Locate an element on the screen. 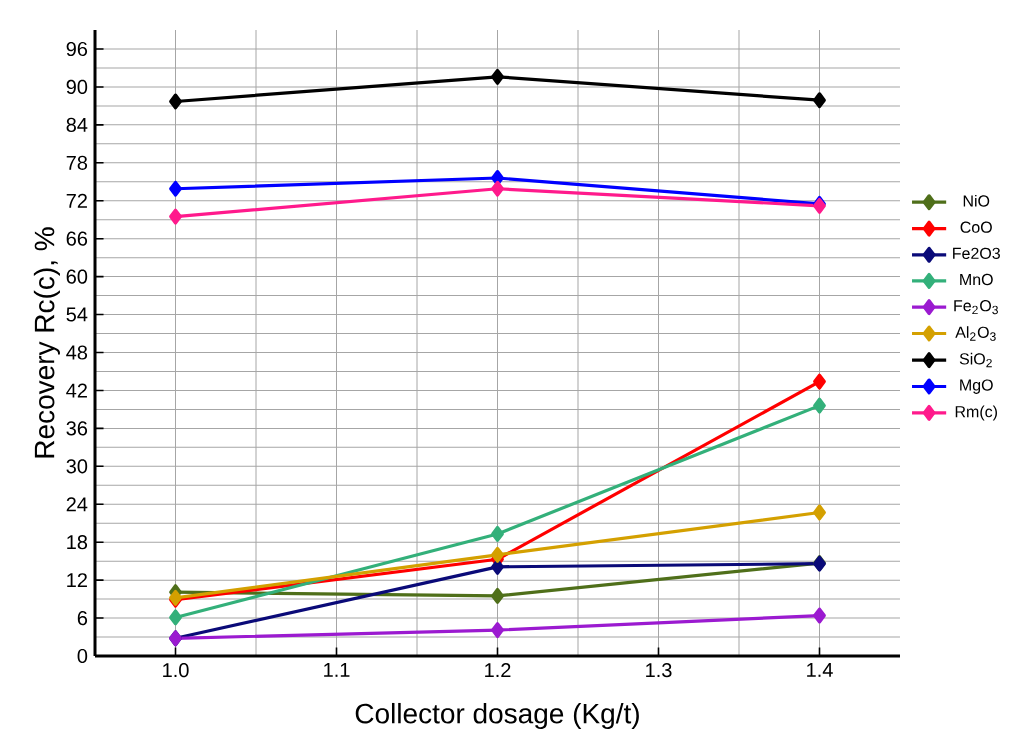 The image size is (1028, 752). legend-label: NiO is located at coordinates (976, 200).